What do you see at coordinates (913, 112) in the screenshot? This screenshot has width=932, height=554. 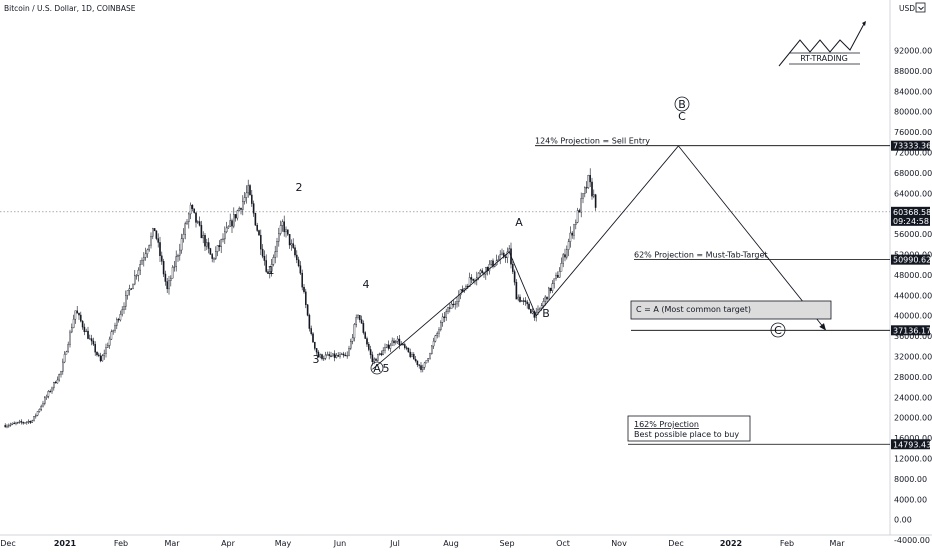 I see `price-tick-label: 80000.00` at bounding box center [913, 112].